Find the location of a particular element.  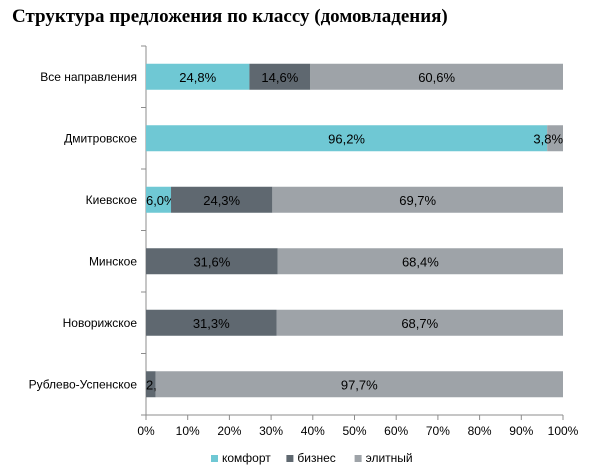

category-label: Новорижское is located at coordinates (100, 323).